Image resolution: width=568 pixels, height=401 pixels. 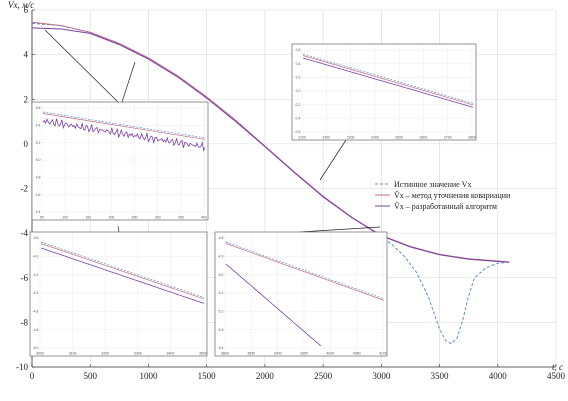 I want to click on inset-y-tick: -5.2, so click(x=220, y=312).